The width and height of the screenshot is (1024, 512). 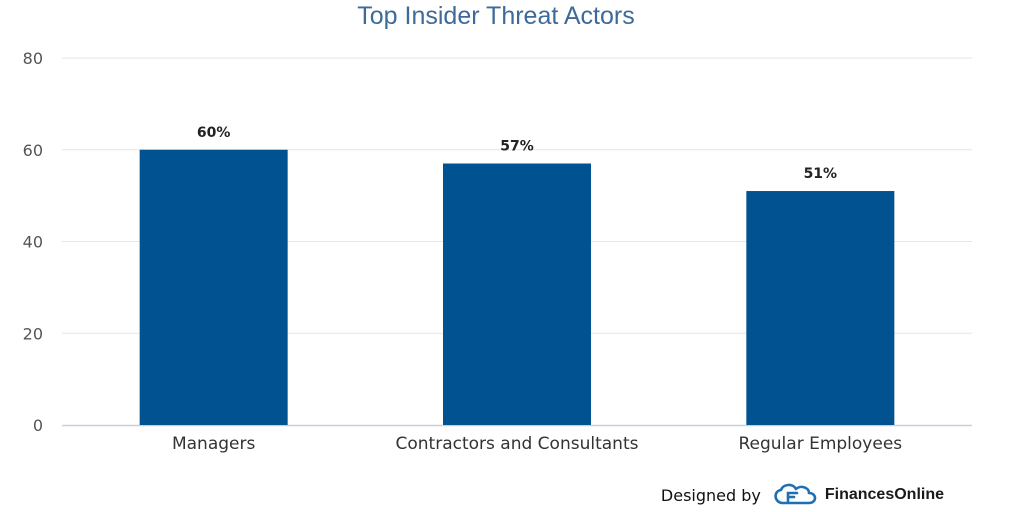 What do you see at coordinates (33, 333) in the screenshot?
I see `y-tick-label: 20` at bounding box center [33, 333].